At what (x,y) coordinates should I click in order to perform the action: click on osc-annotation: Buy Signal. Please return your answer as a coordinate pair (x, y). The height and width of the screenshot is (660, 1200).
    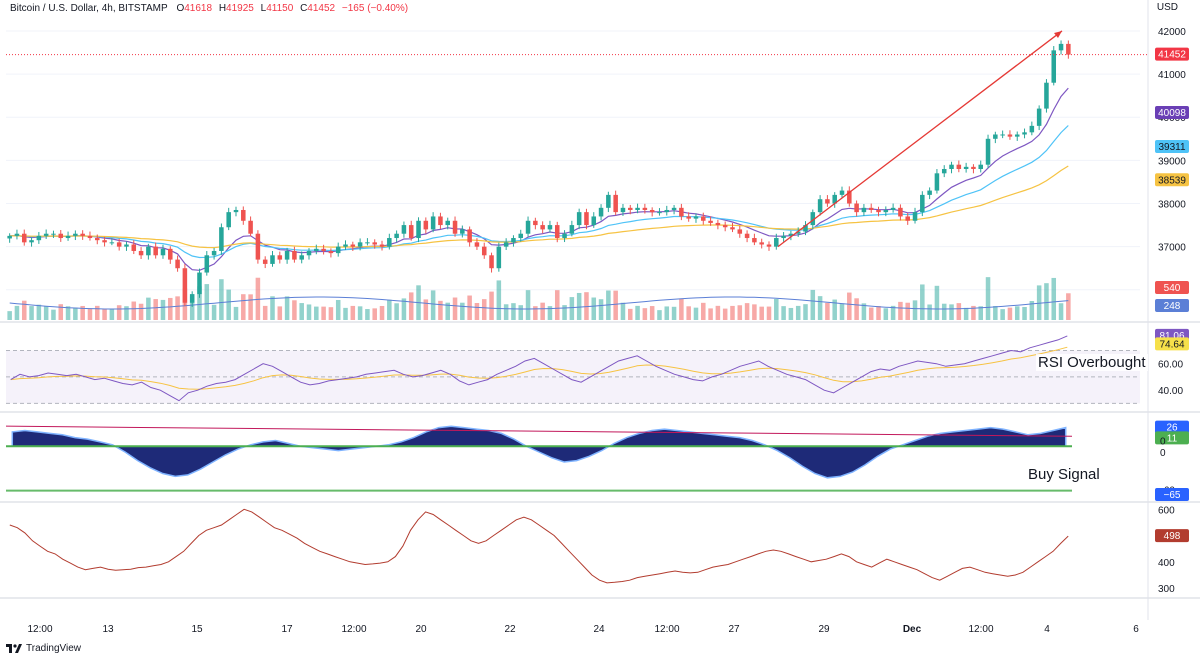
    Looking at the image, I should click on (1064, 474).